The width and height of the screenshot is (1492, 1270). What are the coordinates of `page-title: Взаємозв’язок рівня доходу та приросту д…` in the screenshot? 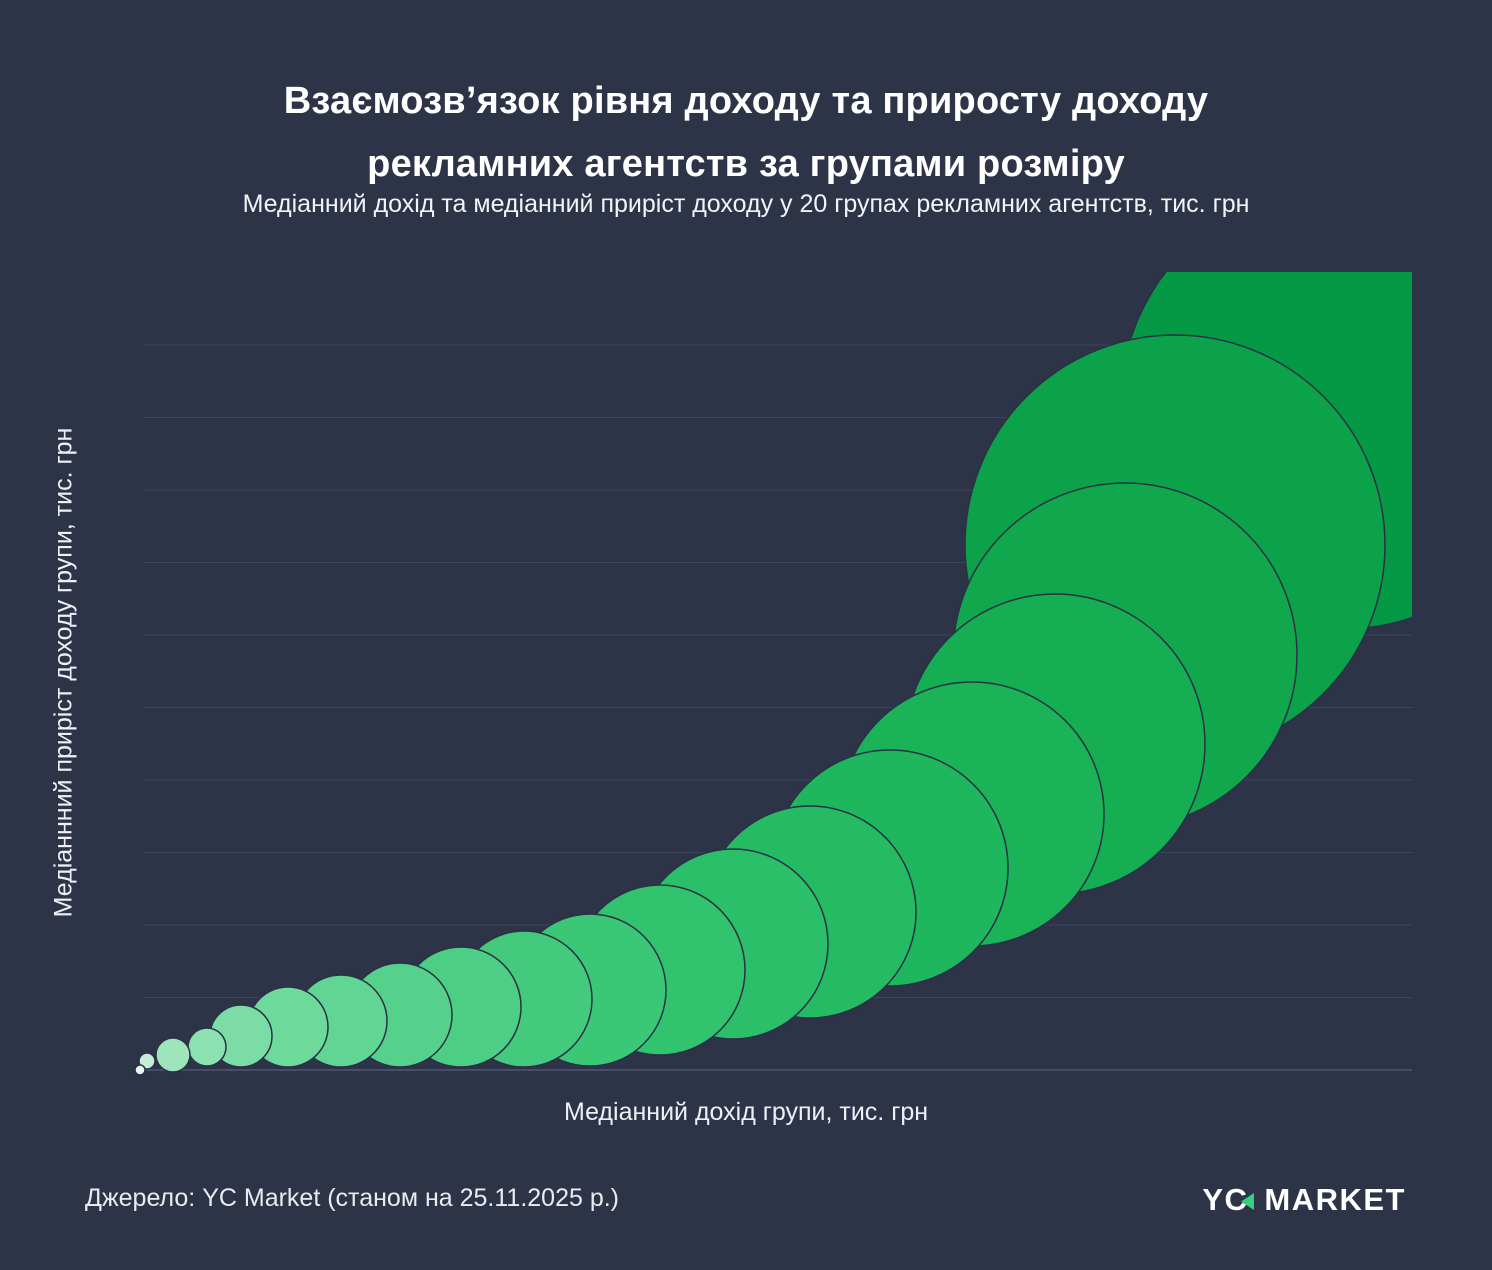 It's located at (746, 133).